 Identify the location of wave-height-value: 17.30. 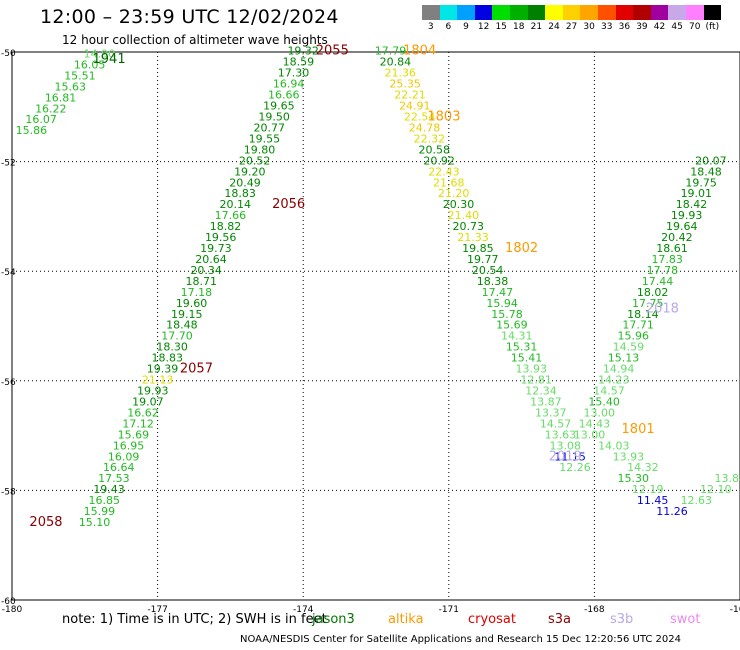
(294, 73).